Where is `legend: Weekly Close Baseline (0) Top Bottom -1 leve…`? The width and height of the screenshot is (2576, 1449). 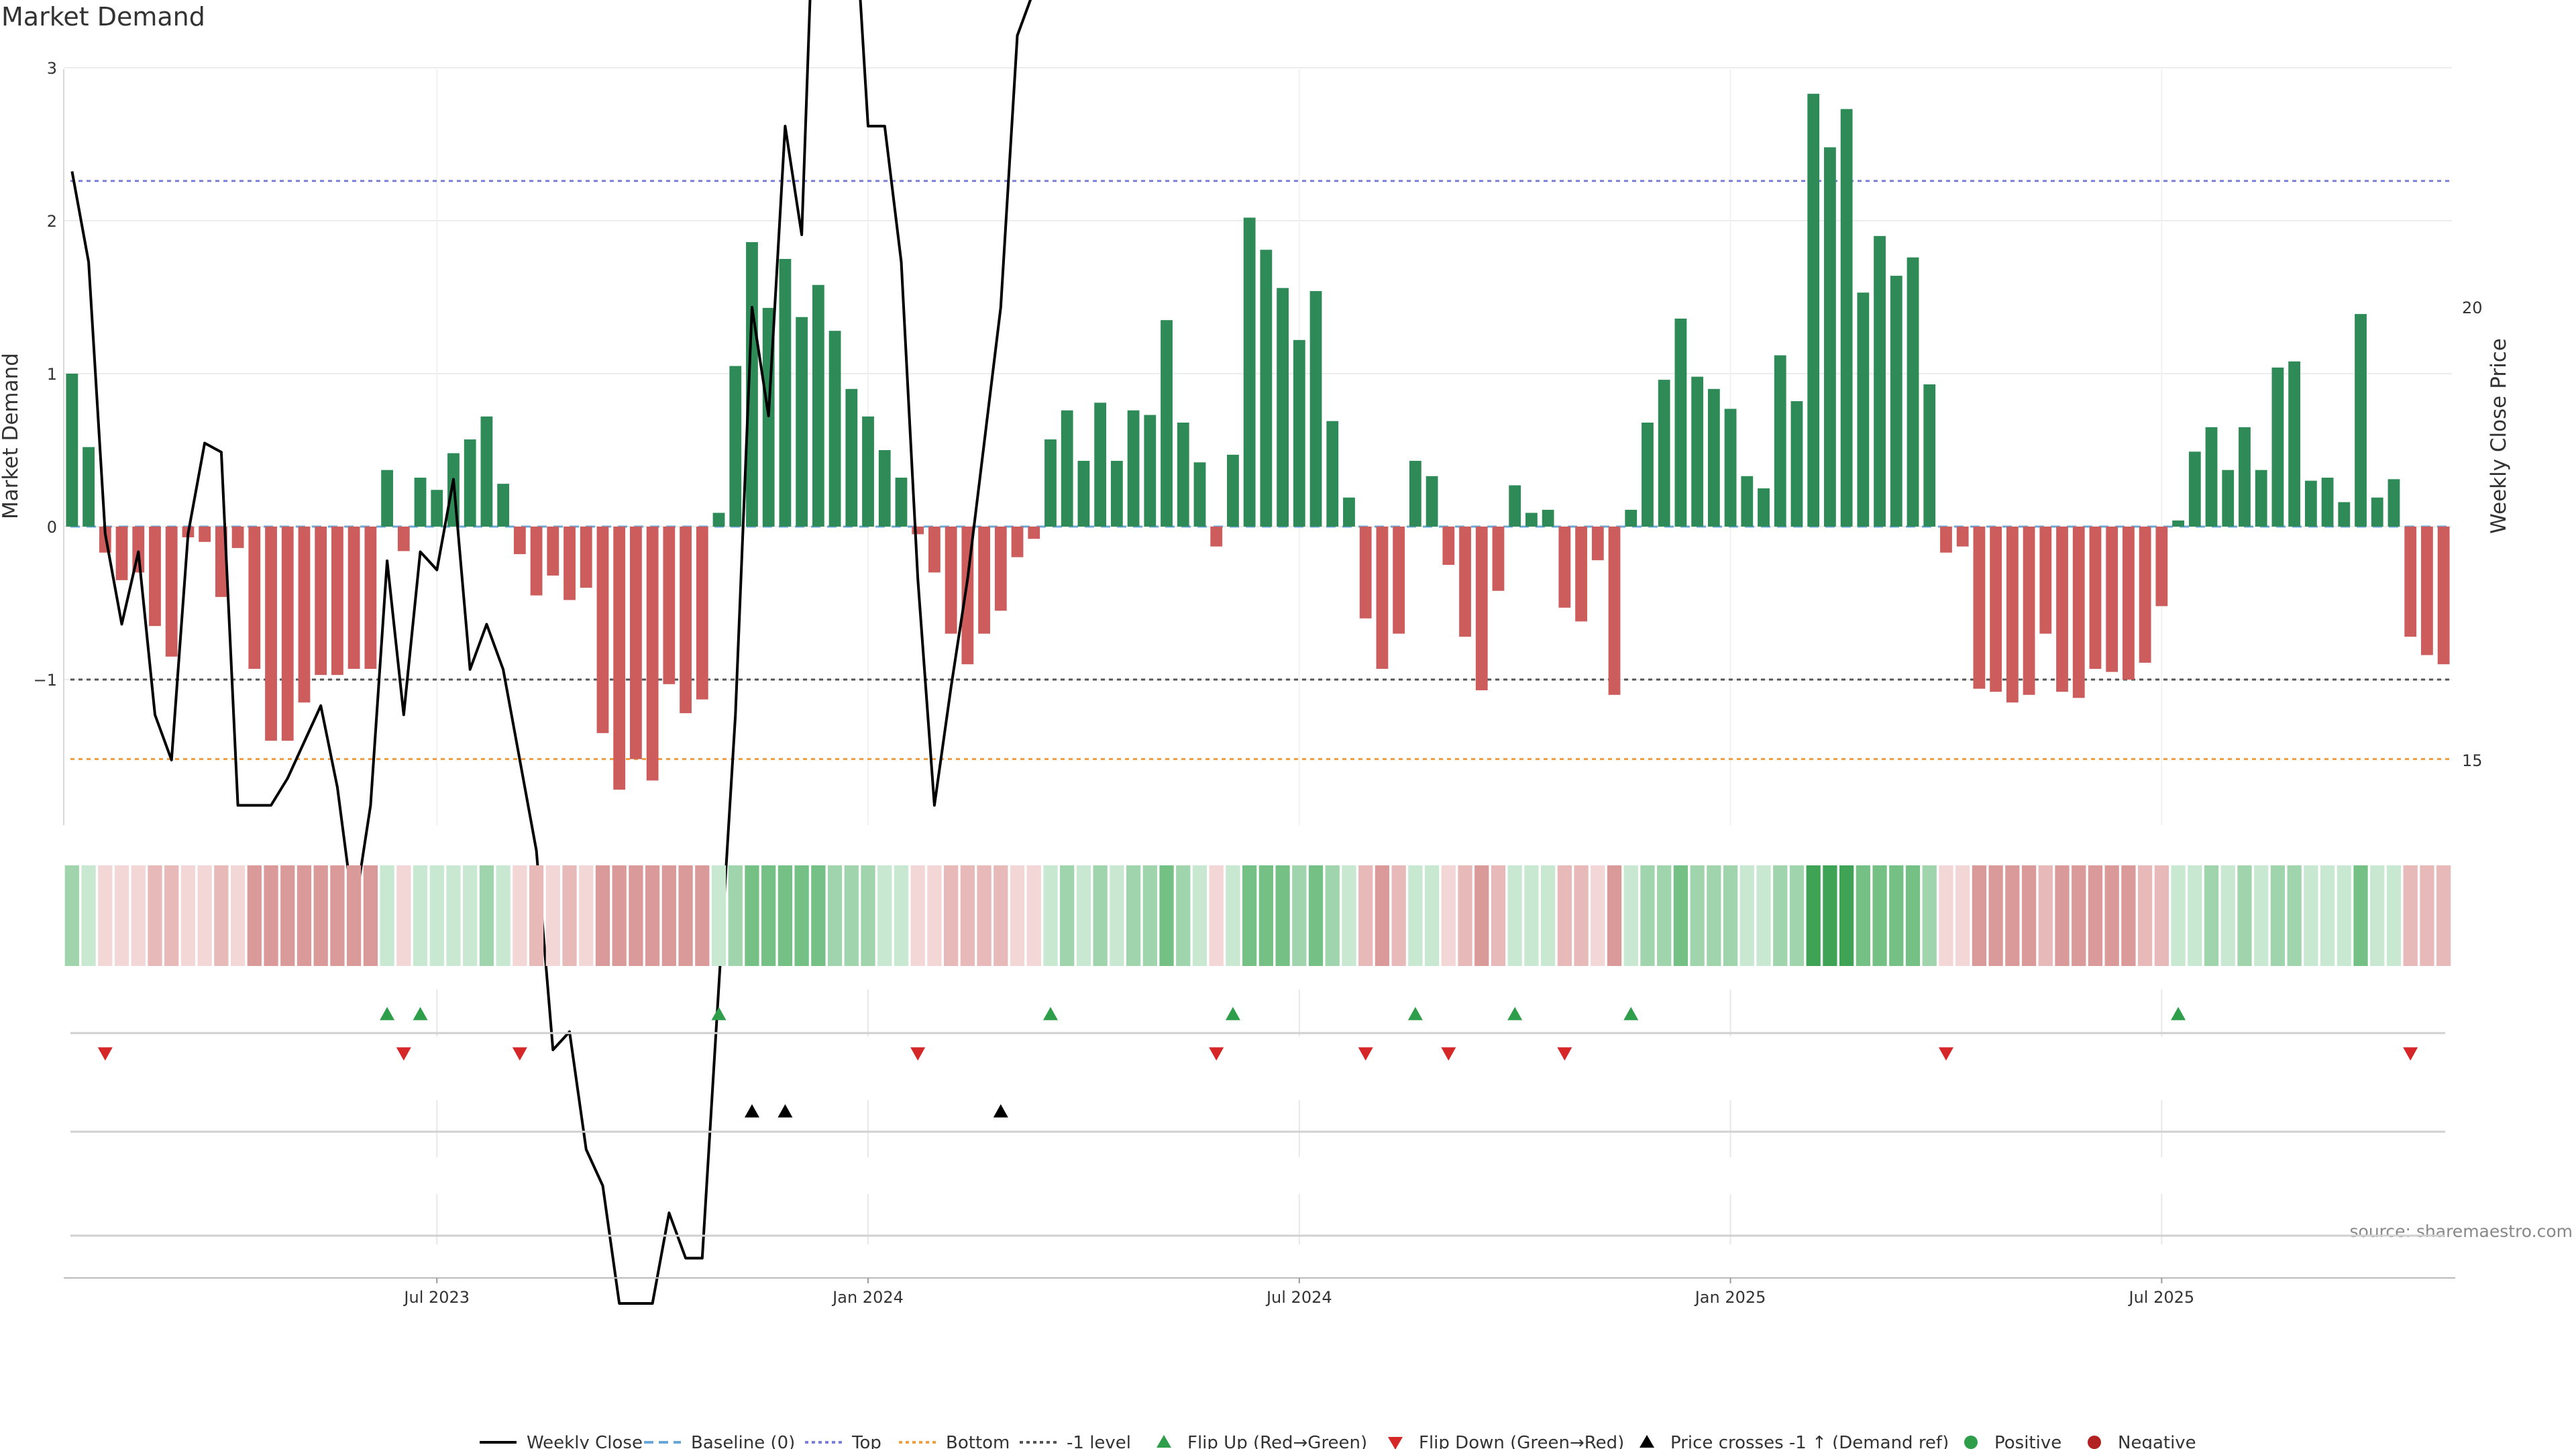 legend: Weekly Close Baseline (0) Top Bottom -1 leve… is located at coordinates (1338, 1441).